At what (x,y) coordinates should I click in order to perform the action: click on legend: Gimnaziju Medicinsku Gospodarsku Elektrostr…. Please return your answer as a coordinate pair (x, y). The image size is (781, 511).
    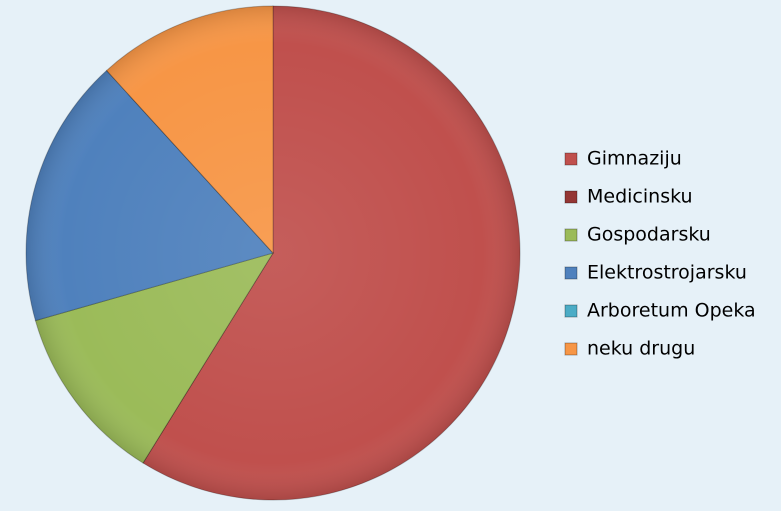
    Looking at the image, I should click on (660, 254).